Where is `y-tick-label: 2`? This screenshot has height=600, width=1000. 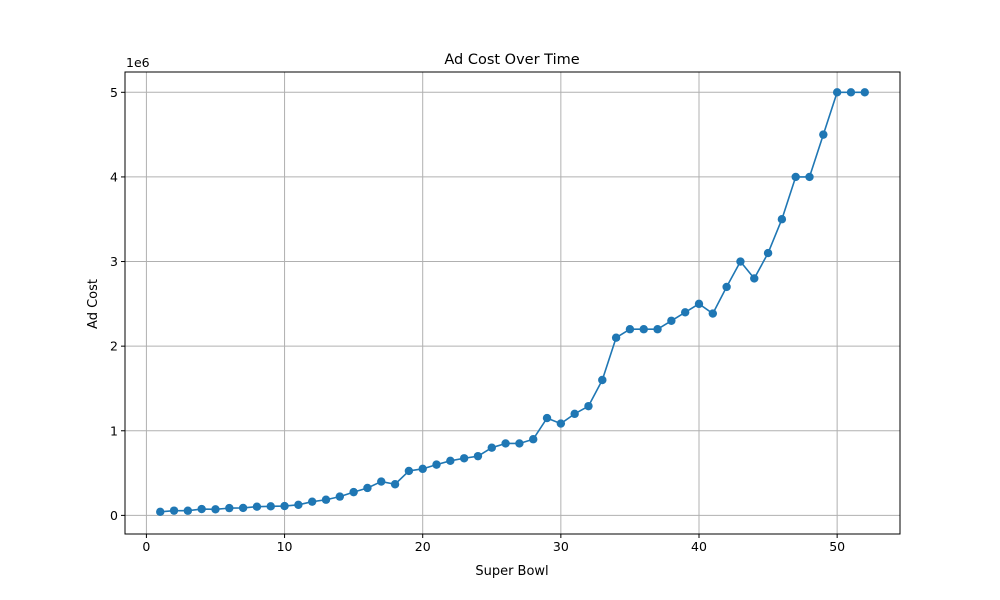 y-tick-label: 2 is located at coordinates (114, 346).